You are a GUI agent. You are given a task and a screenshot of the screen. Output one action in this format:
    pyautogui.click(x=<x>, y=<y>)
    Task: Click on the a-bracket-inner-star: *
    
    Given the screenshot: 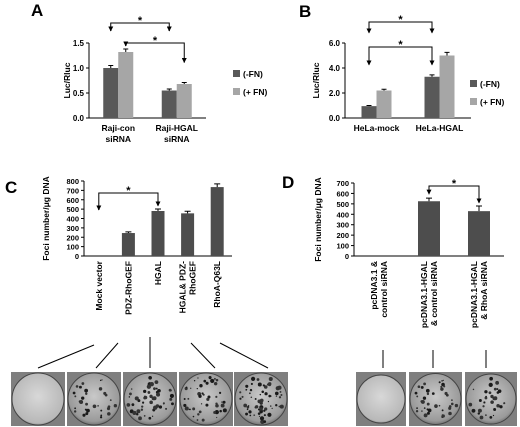 What is the action you would take?
    pyautogui.click(x=155, y=41)
    